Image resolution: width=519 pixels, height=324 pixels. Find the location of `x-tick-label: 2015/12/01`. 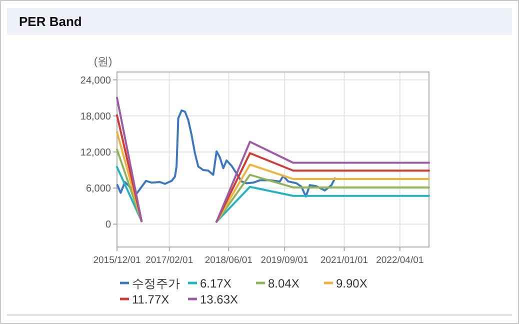

x-tick-label: 2015/12/01 is located at coordinates (117, 260).